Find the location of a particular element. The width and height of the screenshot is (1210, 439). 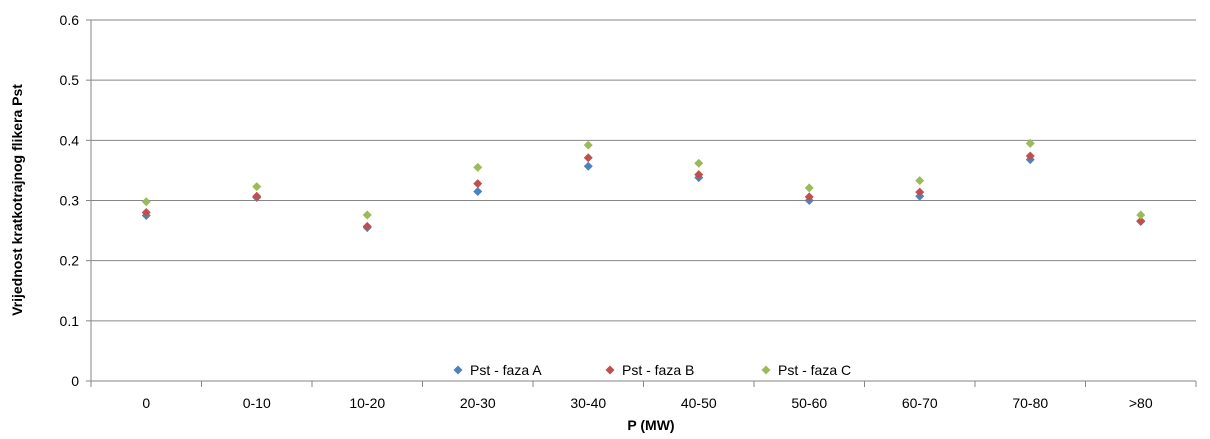

x-axis-title: P (MW) is located at coordinates (650, 425).